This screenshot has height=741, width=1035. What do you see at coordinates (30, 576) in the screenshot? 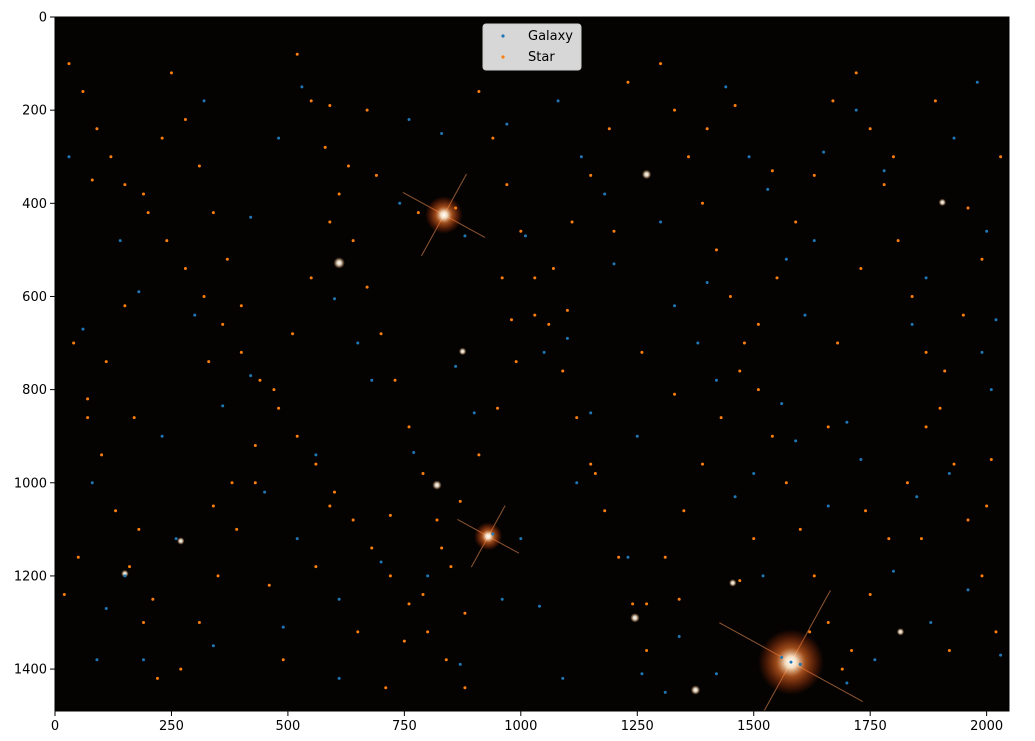
I see `y-tick-label: 1200` at bounding box center [30, 576].